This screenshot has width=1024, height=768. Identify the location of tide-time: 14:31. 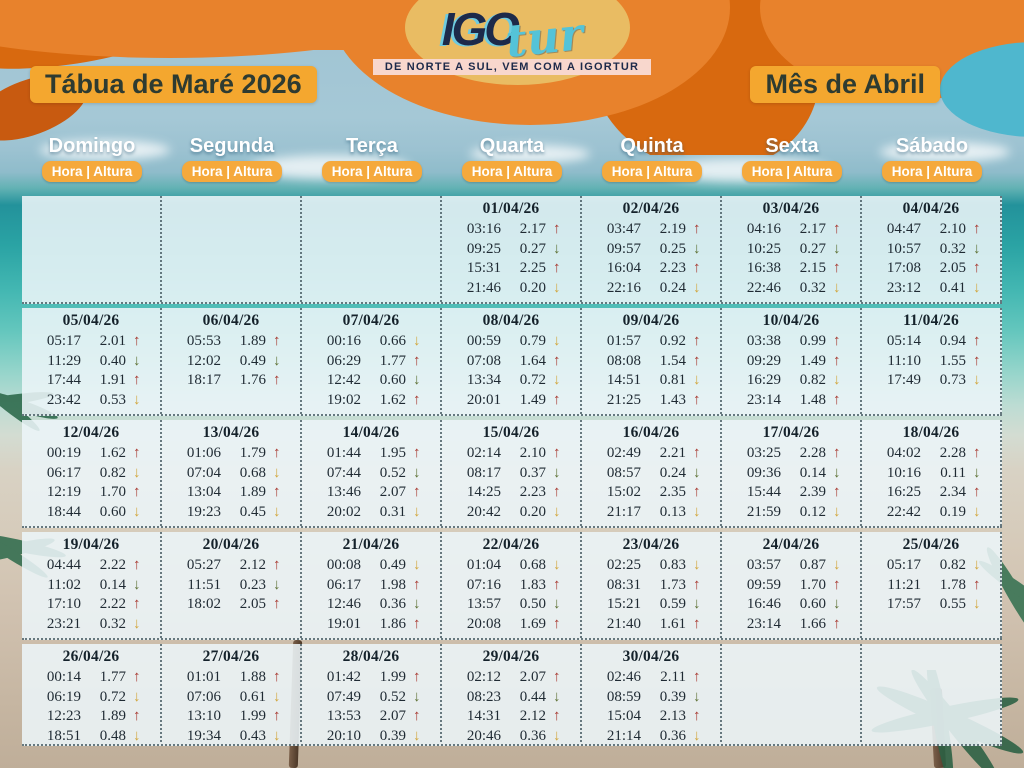
(483, 716).